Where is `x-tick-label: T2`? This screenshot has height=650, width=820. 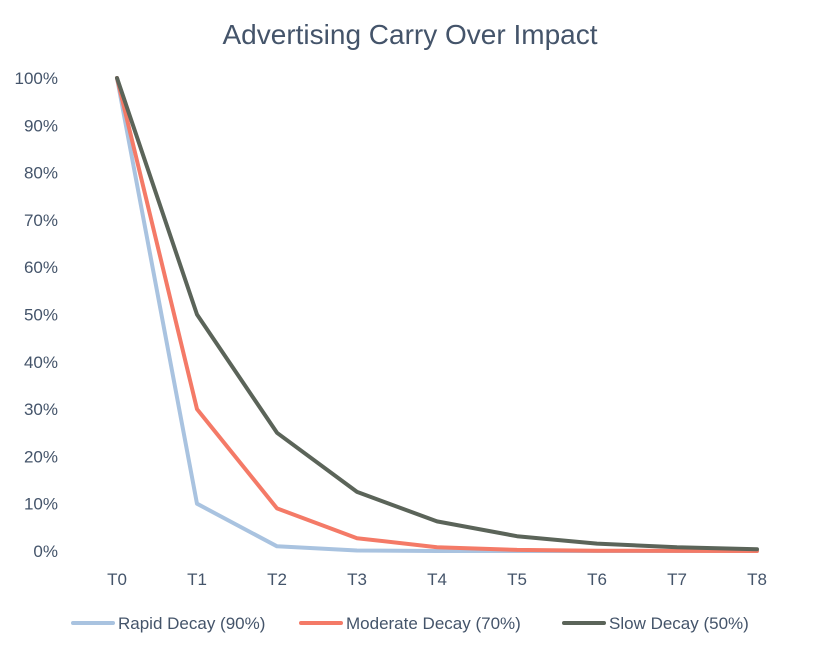 x-tick-label: T2 is located at coordinates (277, 579).